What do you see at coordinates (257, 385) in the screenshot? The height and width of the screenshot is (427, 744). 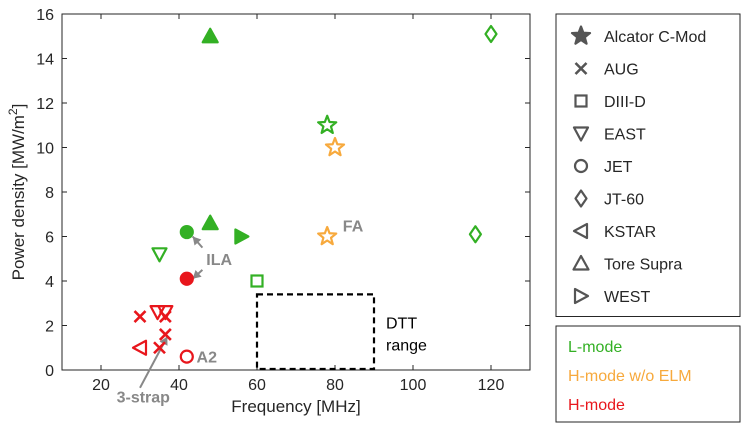 I see `x-tick-label: 60` at bounding box center [257, 385].